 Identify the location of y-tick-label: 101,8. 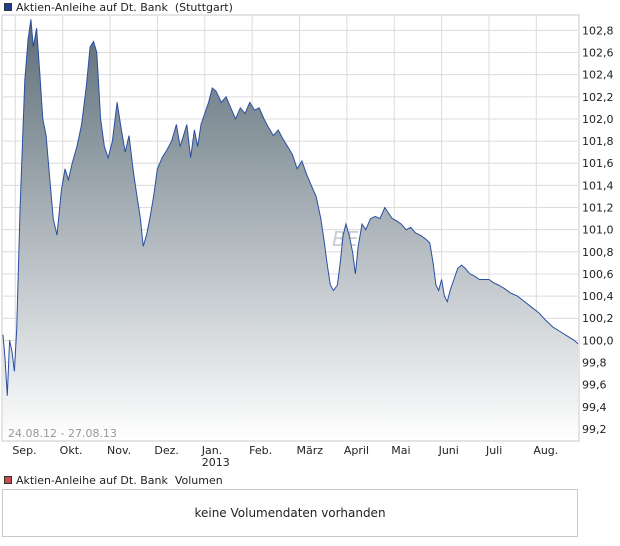
(598, 141).